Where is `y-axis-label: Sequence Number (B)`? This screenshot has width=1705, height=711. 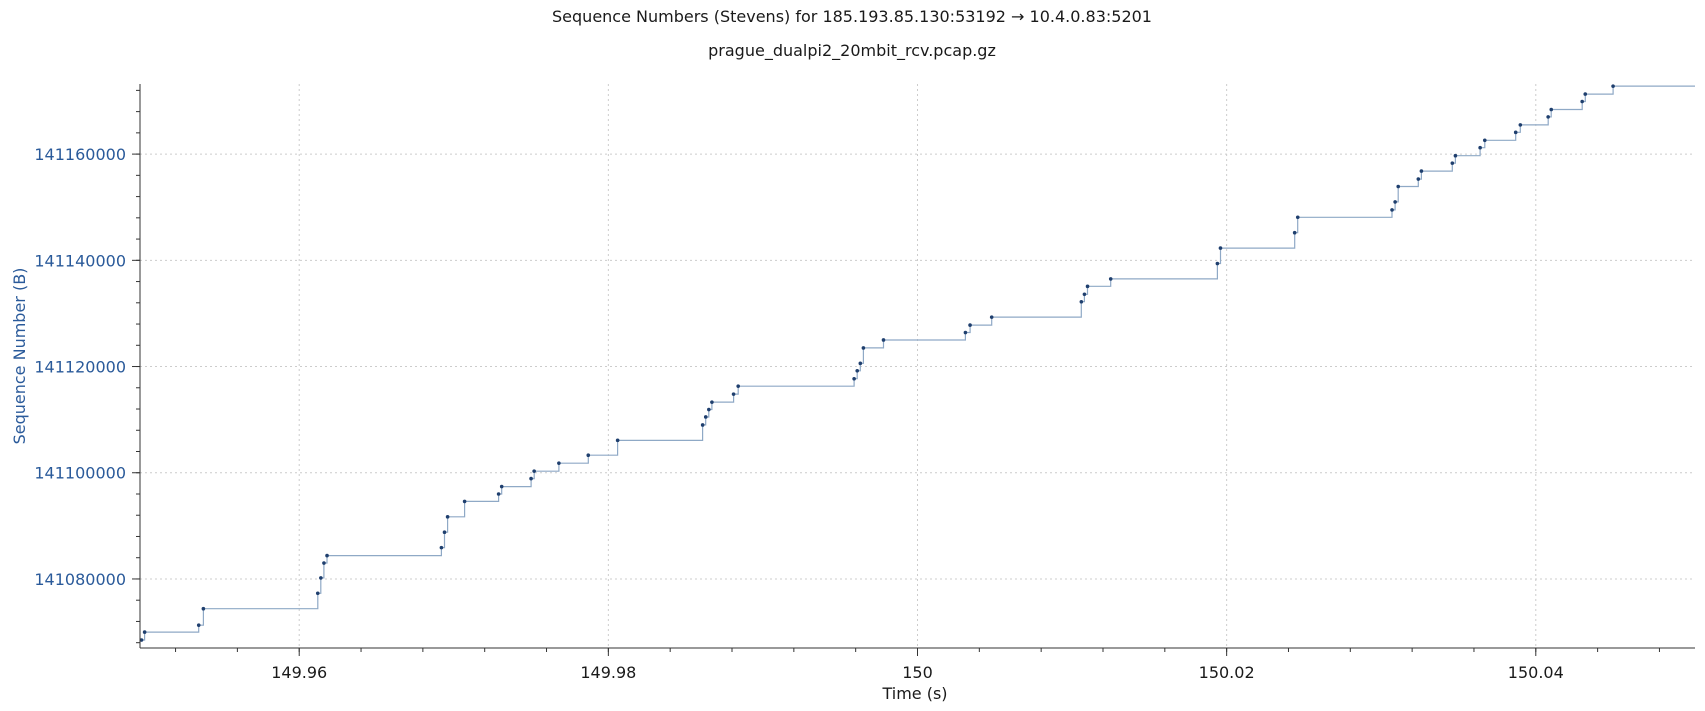 y-axis-label: Sequence Number (B) is located at coordinates (19, 356).